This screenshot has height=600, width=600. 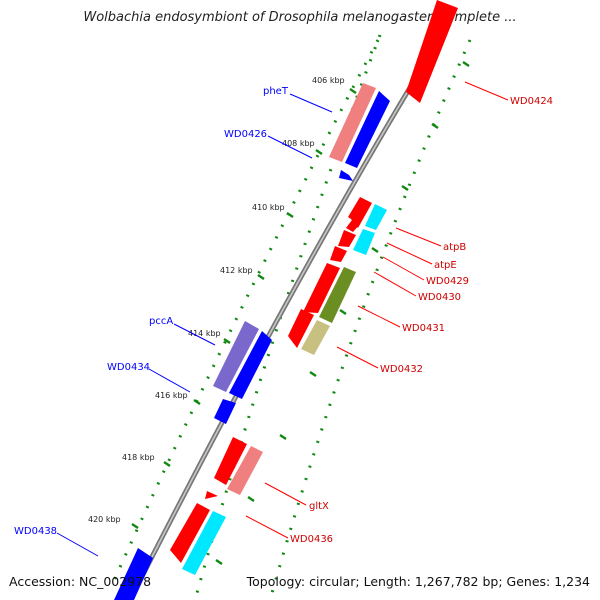 I want to click on gene-atpe-cyan, so click(x=364, y=242).